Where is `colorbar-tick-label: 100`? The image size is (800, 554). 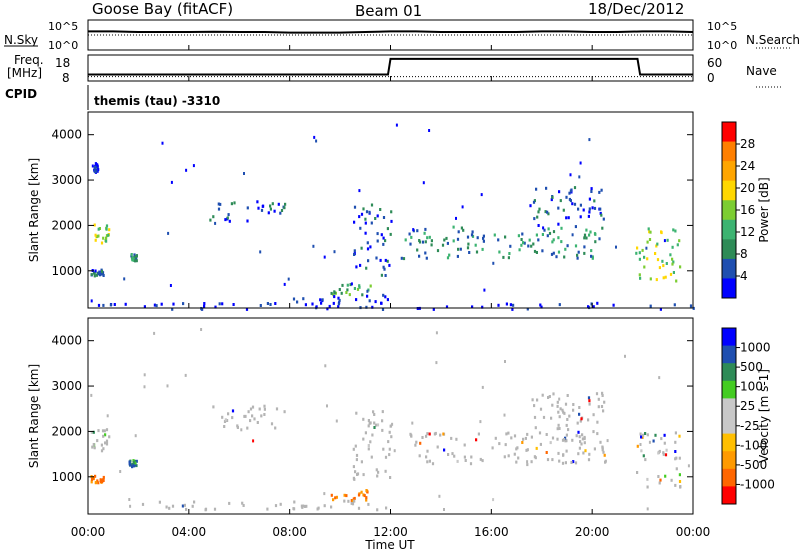 colorbar-tick-label: 100 is located at coordinates (751, 387).